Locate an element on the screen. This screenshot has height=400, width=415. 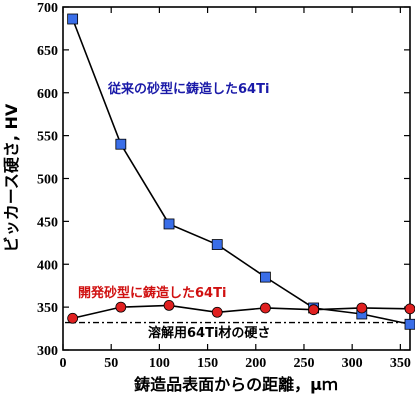
y-axis-label: ビッカース硬さ, HV is located at coordinates (11, 177).